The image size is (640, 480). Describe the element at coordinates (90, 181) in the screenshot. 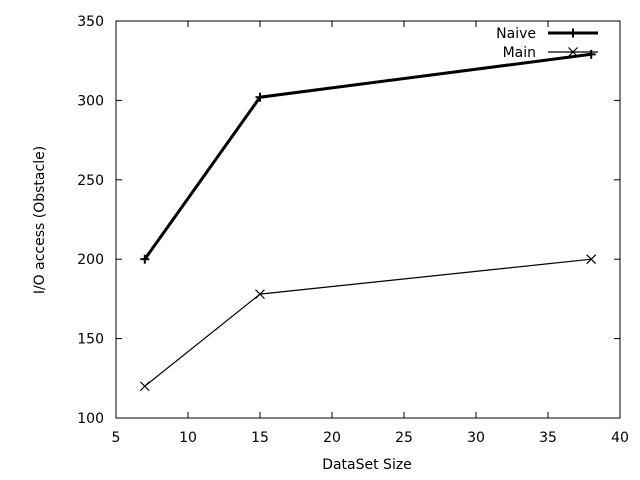

I see `y-tick-label: 250` at that location.